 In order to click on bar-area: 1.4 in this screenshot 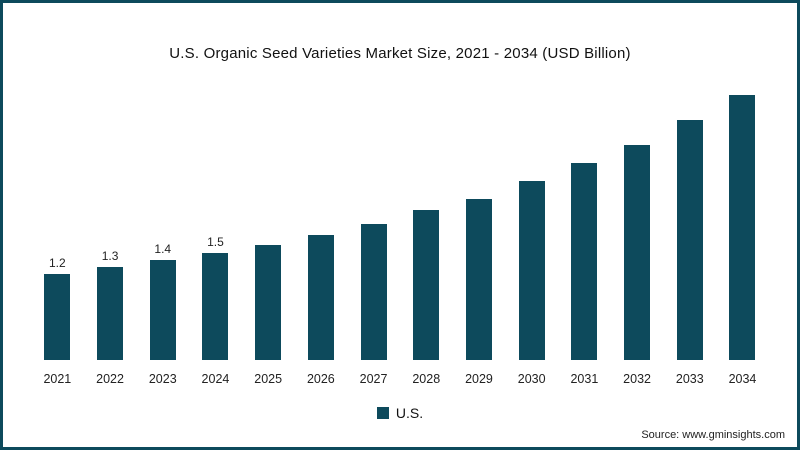, I will do `click(162, 224)`.